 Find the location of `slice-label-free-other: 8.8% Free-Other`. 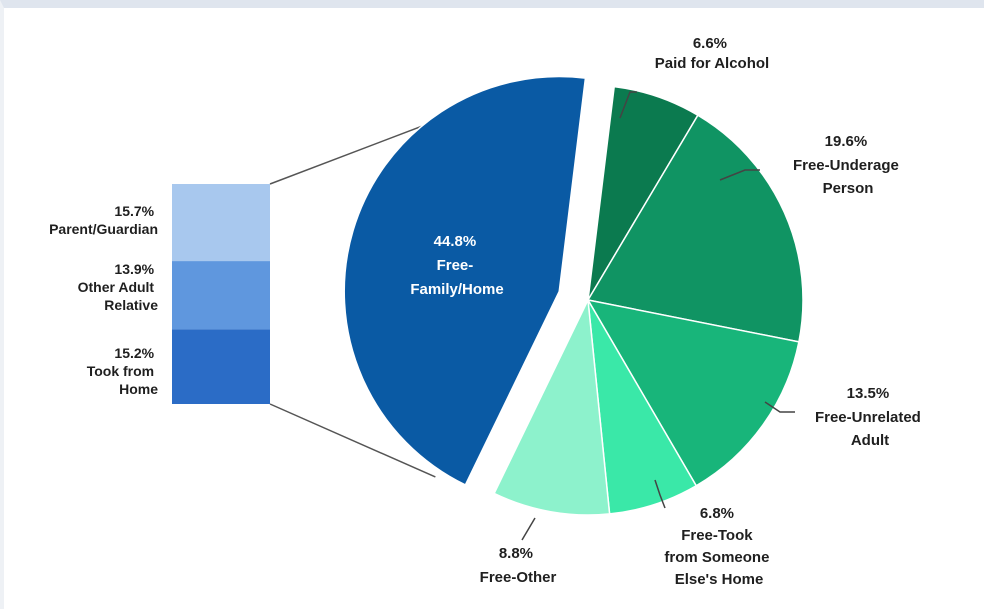

slice-label-free-other: 8.8% Free-Other is located at coordinates (518, 565).